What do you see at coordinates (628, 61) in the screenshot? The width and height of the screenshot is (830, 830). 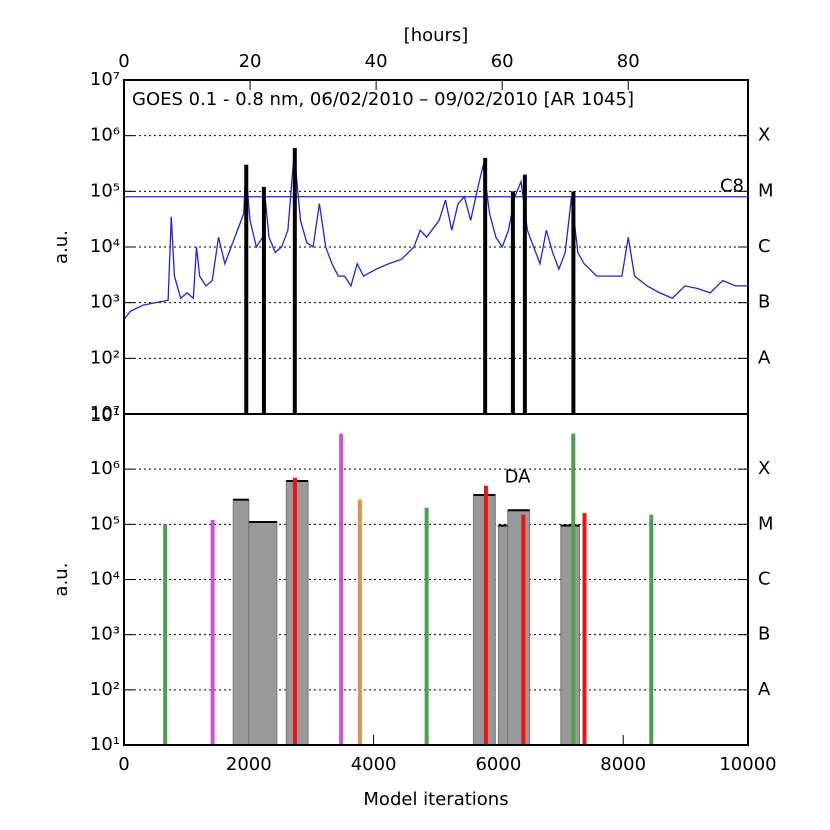 I see `x-tick-label: 80` at bounding box center [628, 61].